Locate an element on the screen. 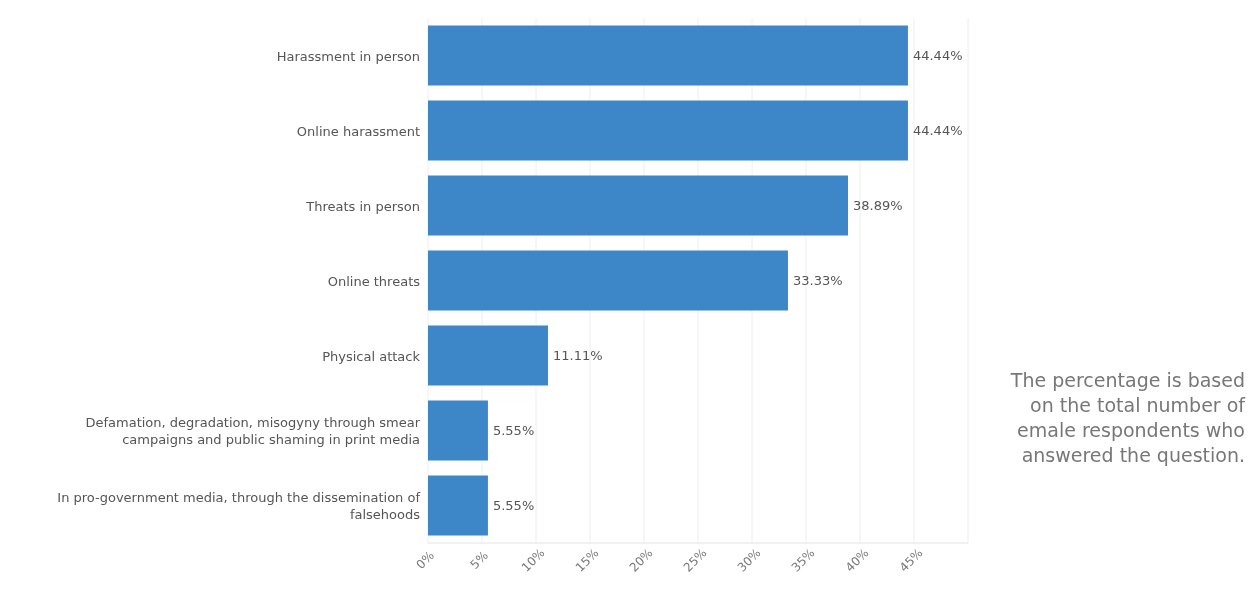 This screenshot has height=590, width=1260. data-label: 11.11% is located at coordinates (577, 356).